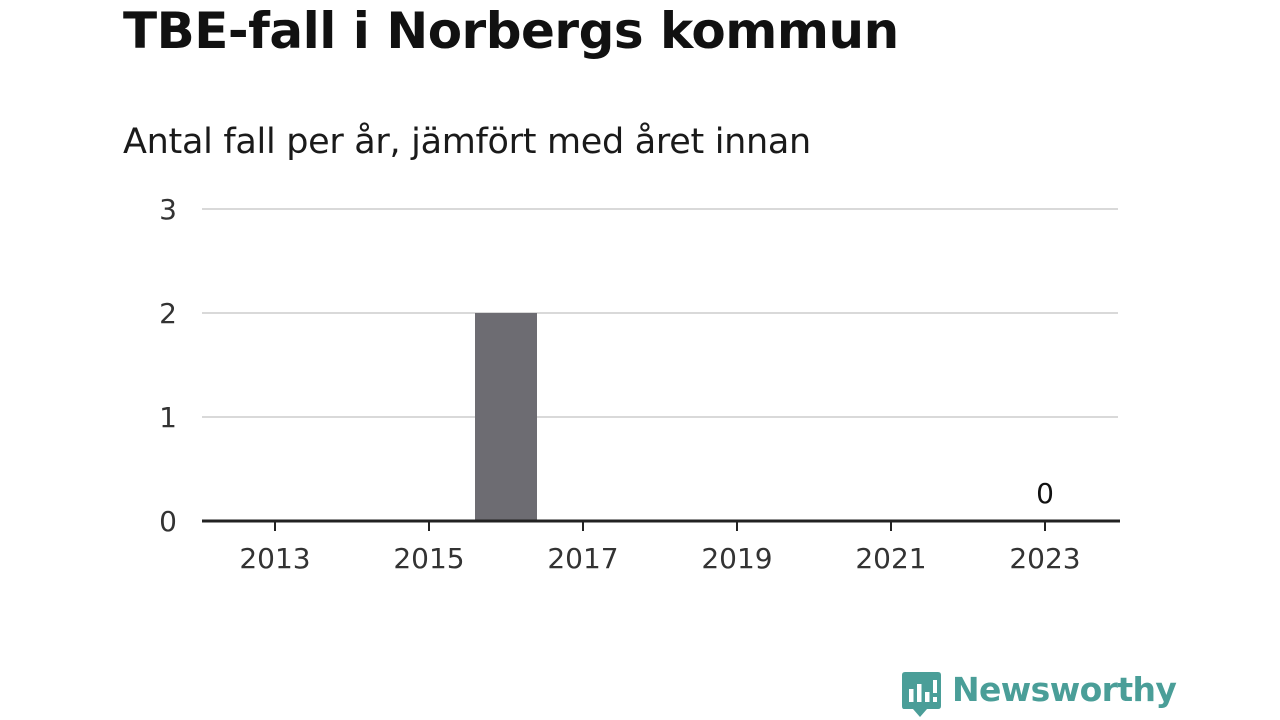 The image size is (1280, 720). I want to click on x-tick-label: 2023, so click(1044, 558).